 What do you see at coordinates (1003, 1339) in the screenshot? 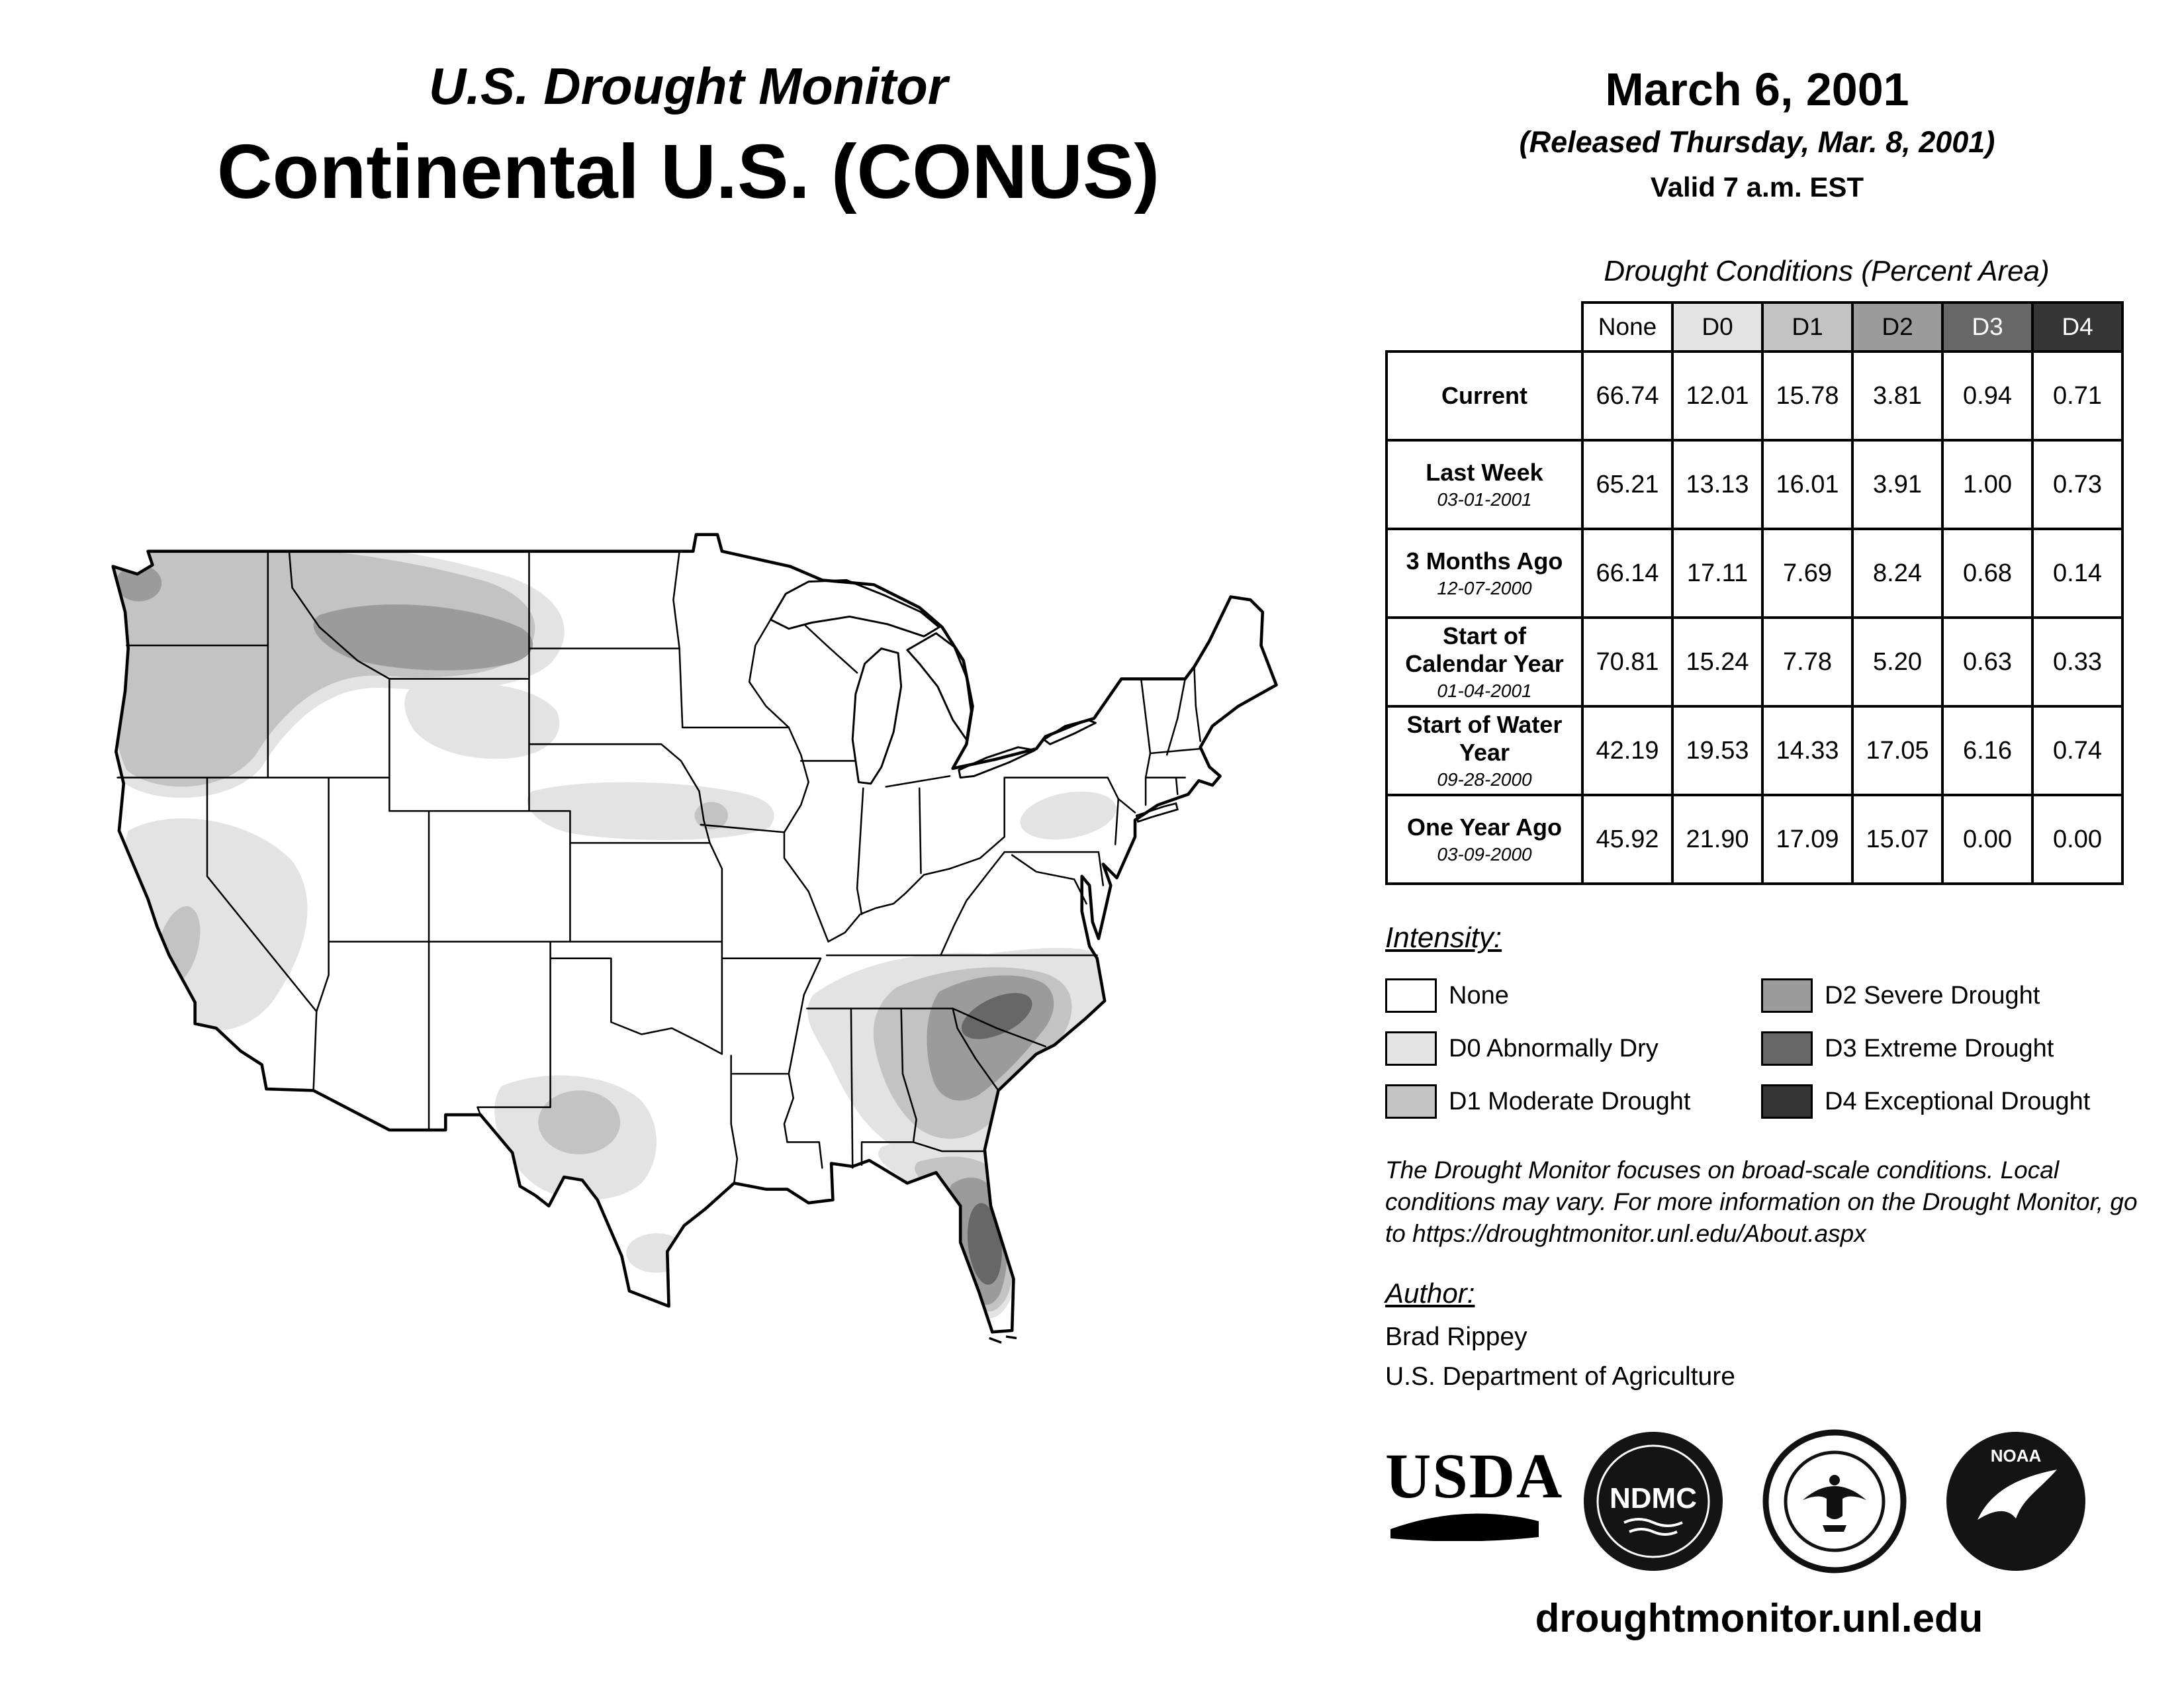
I see `florida-keys` at bounding box center [1003, 1339].